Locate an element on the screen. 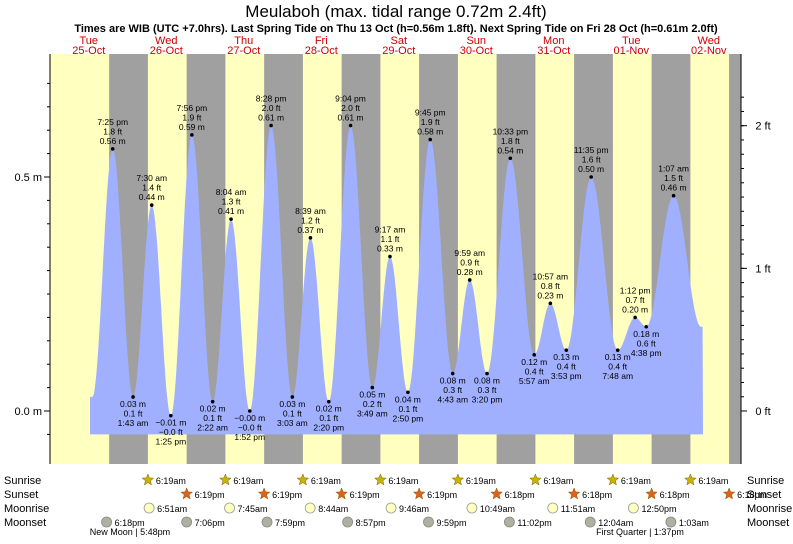 The height and width of the screenshot is (544, 793). tide-annotation-text: 1:12 pm is located at coordinates (635, 290).